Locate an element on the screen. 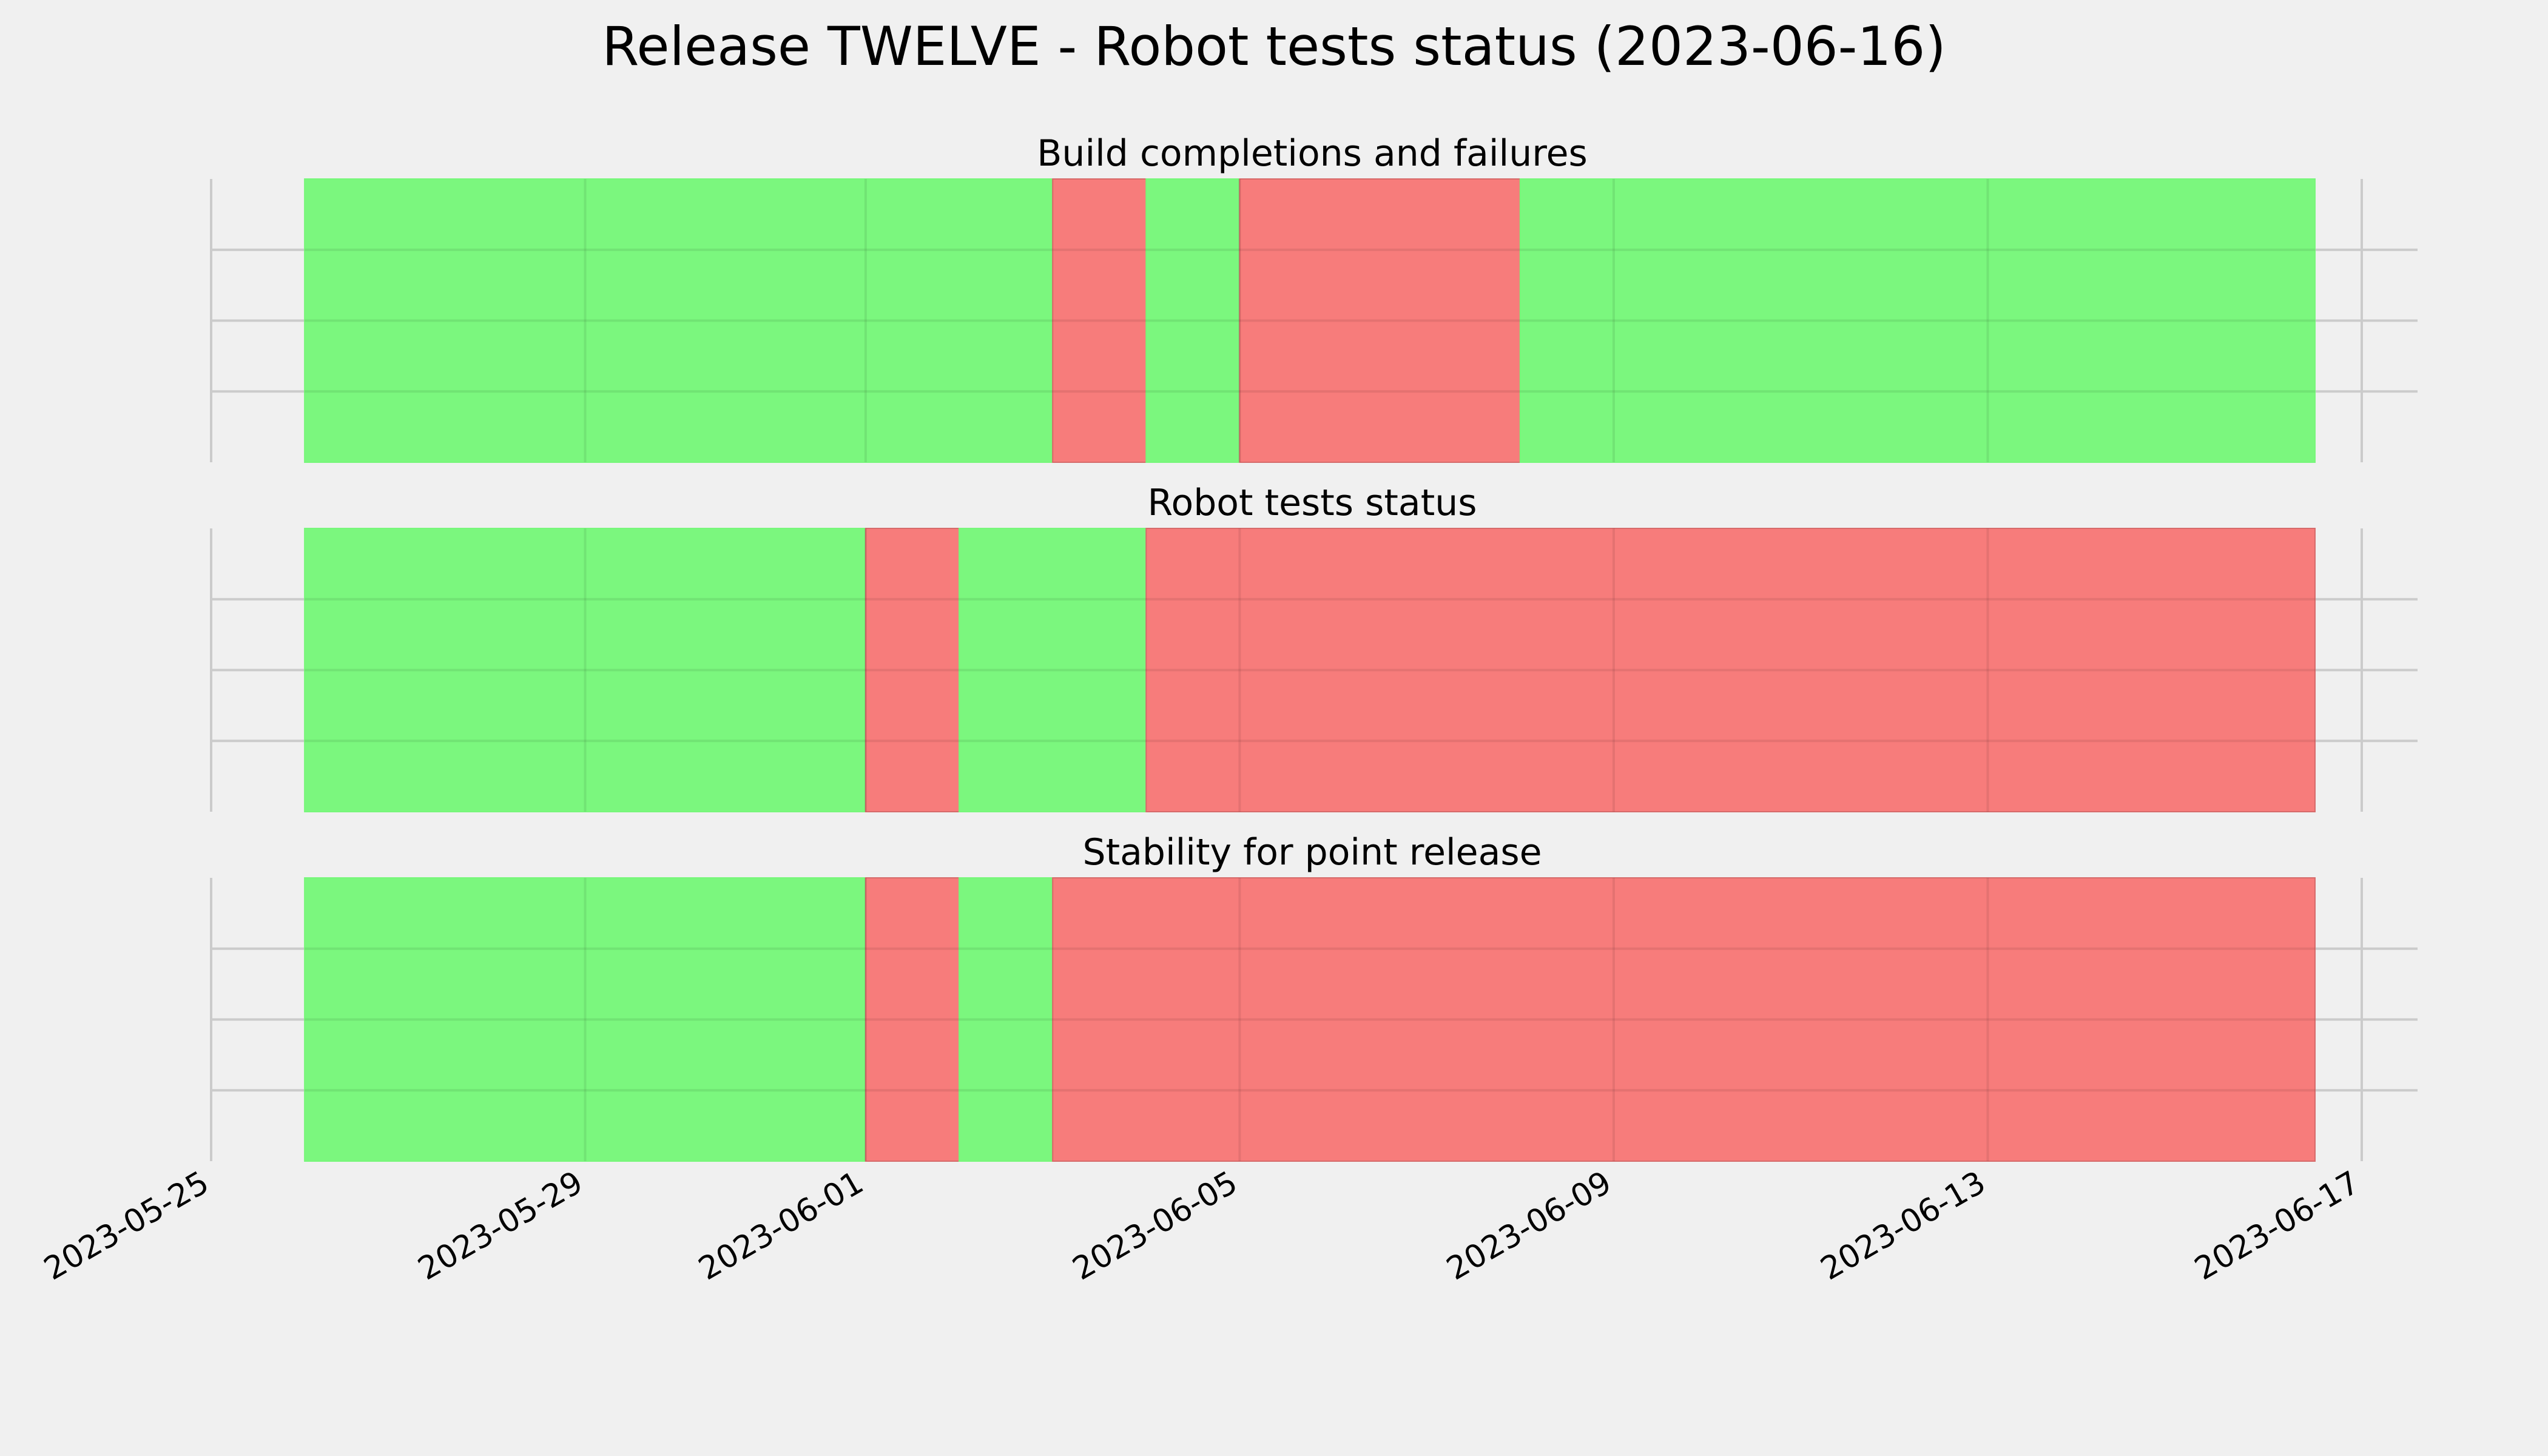 Image resolution: width=2548 pixels, height=1456 pixels. panel-title: Build completions and failures is located at coordinates (1312, 153).